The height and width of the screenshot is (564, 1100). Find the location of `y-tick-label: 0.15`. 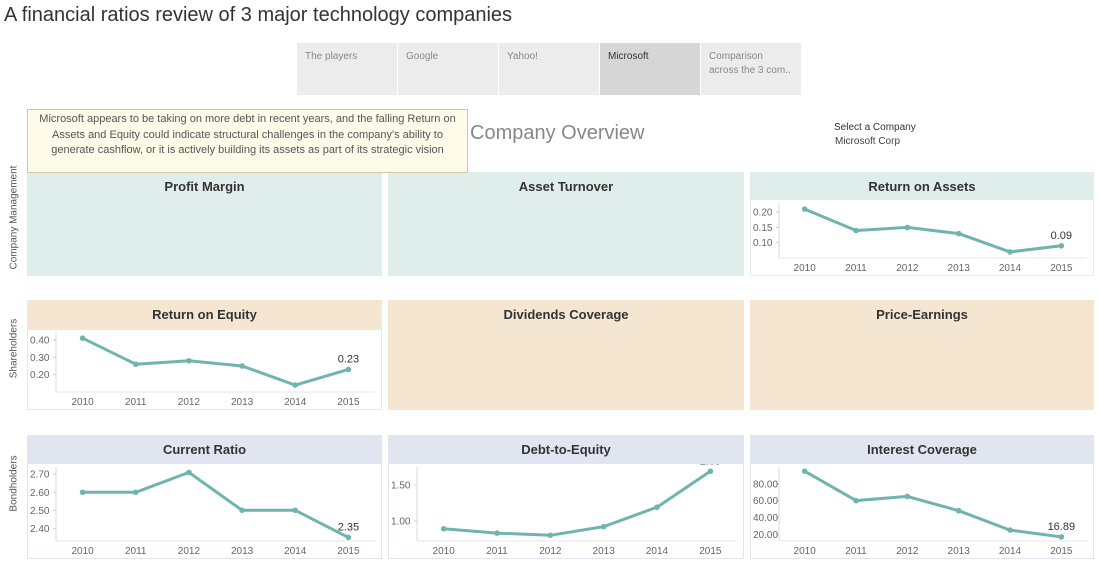

y-tick-label: 0.15 is located at coordinates (763, 228).